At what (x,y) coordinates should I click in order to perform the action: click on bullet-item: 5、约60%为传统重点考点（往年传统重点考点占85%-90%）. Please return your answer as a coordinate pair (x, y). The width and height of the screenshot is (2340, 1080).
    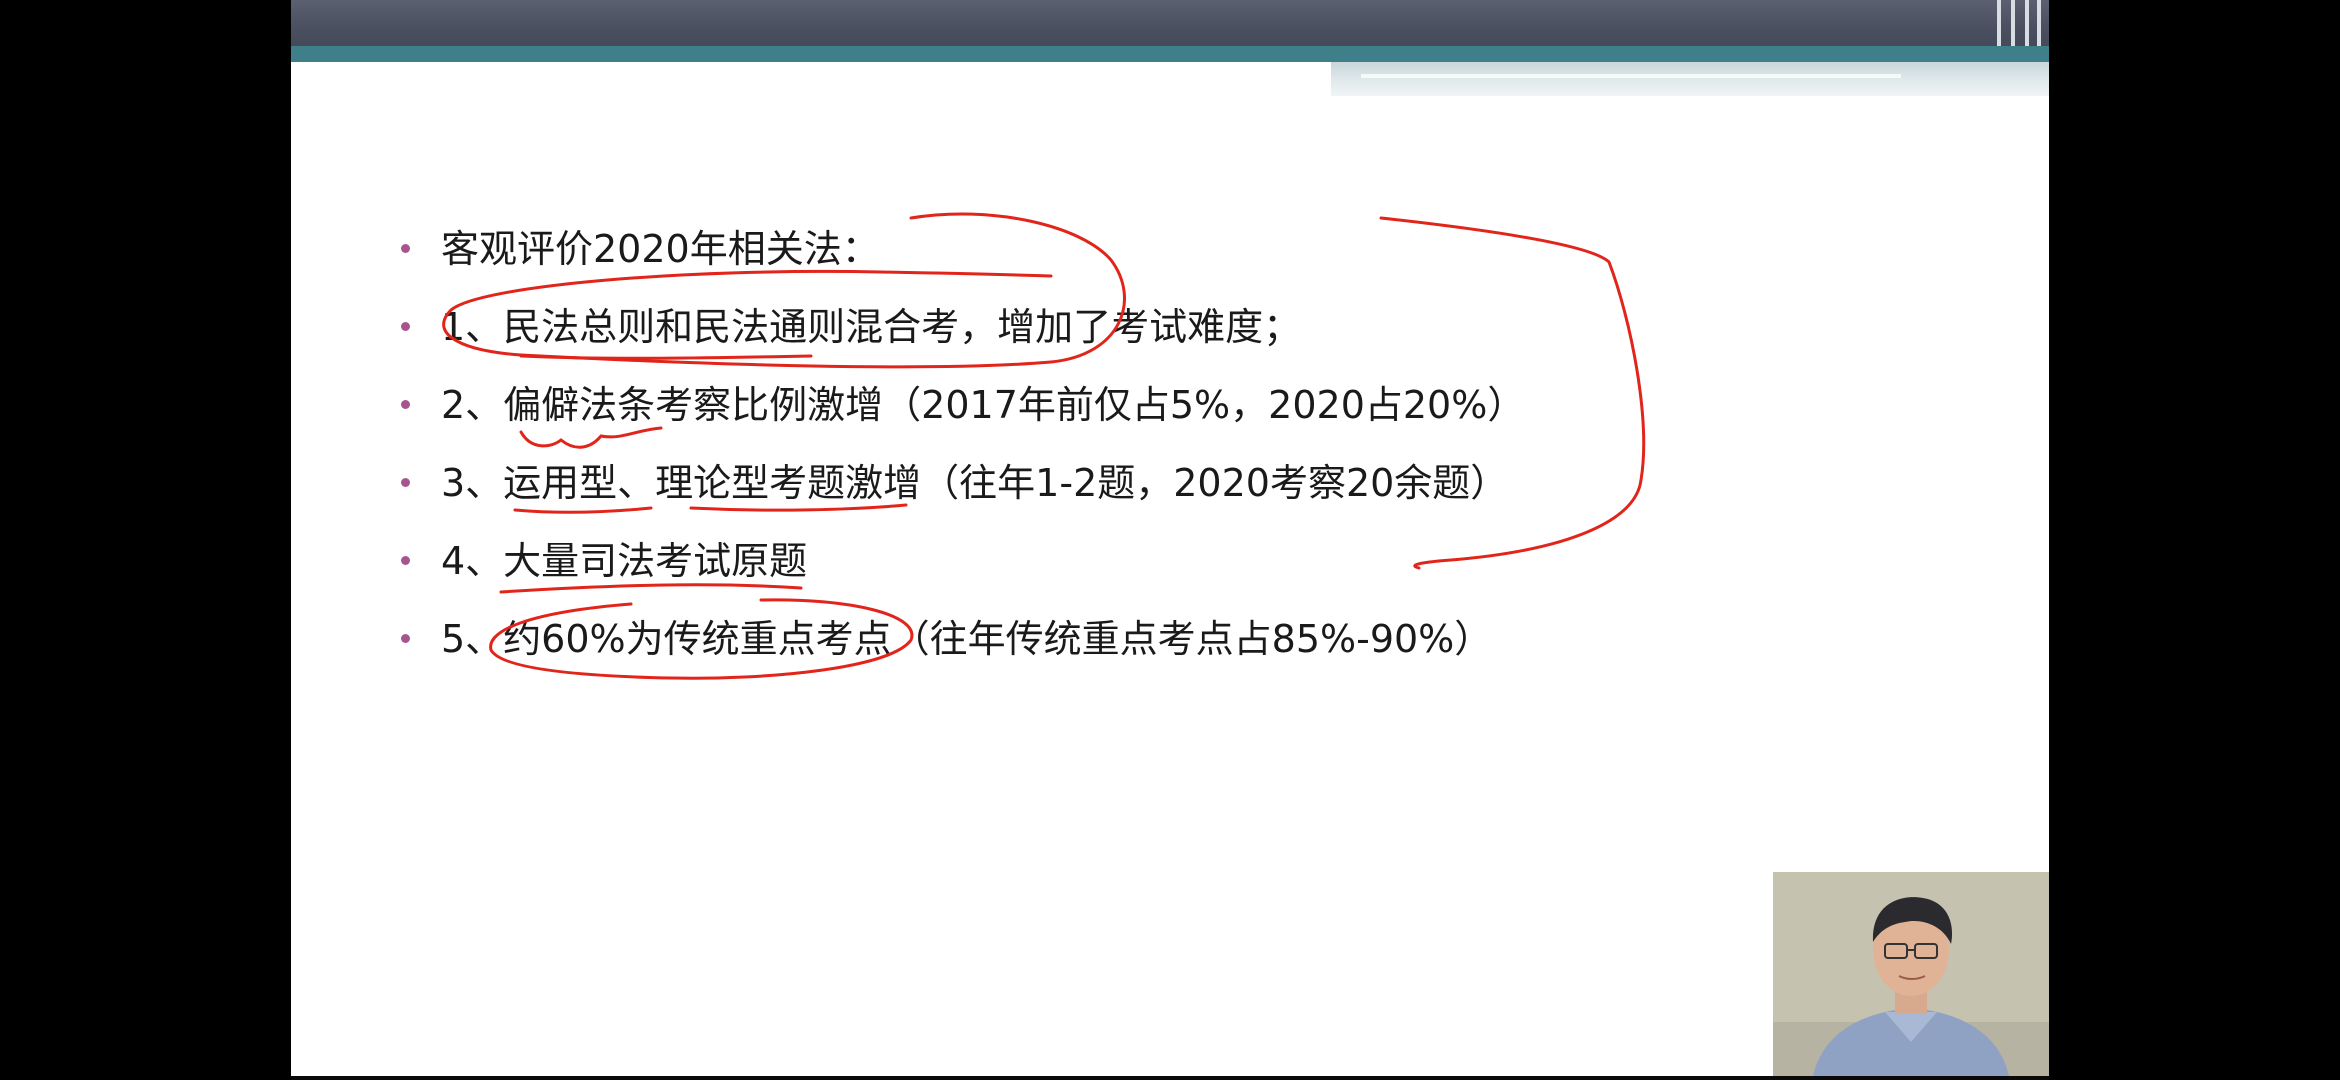
    Looking at the image, I should click on (1151, 639).